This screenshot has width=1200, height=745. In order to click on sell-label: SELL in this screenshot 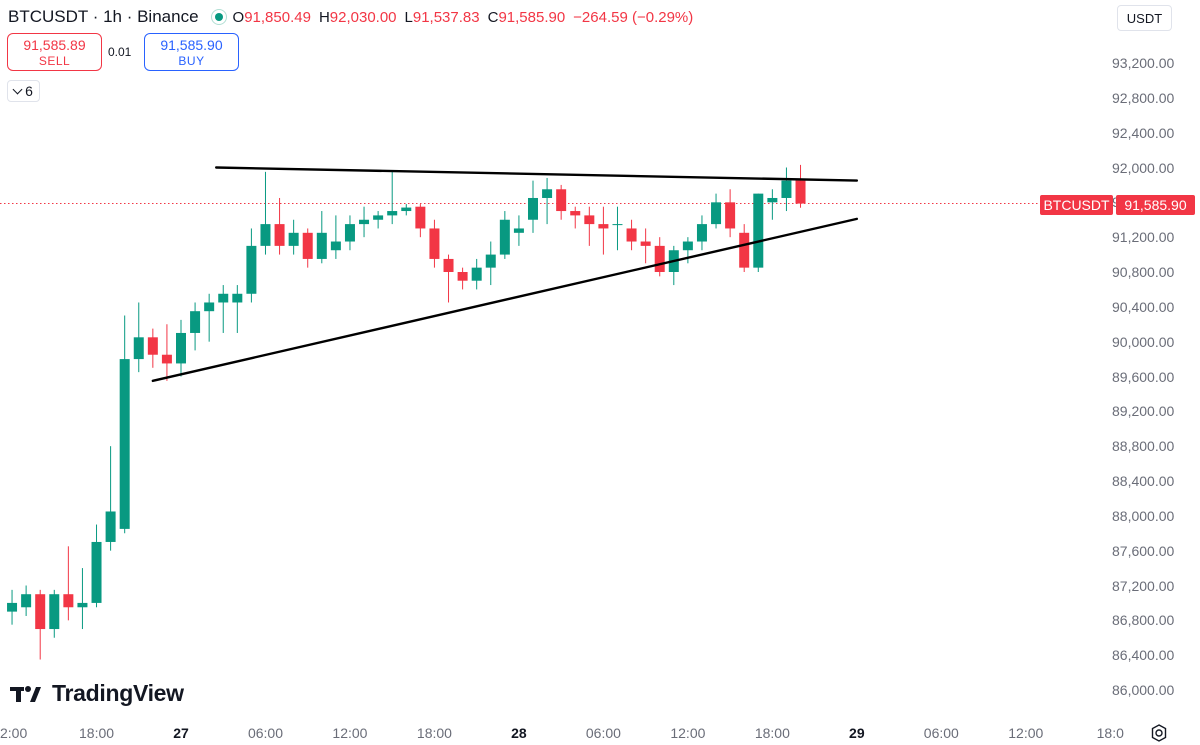, I will do `click(54, 61)`.